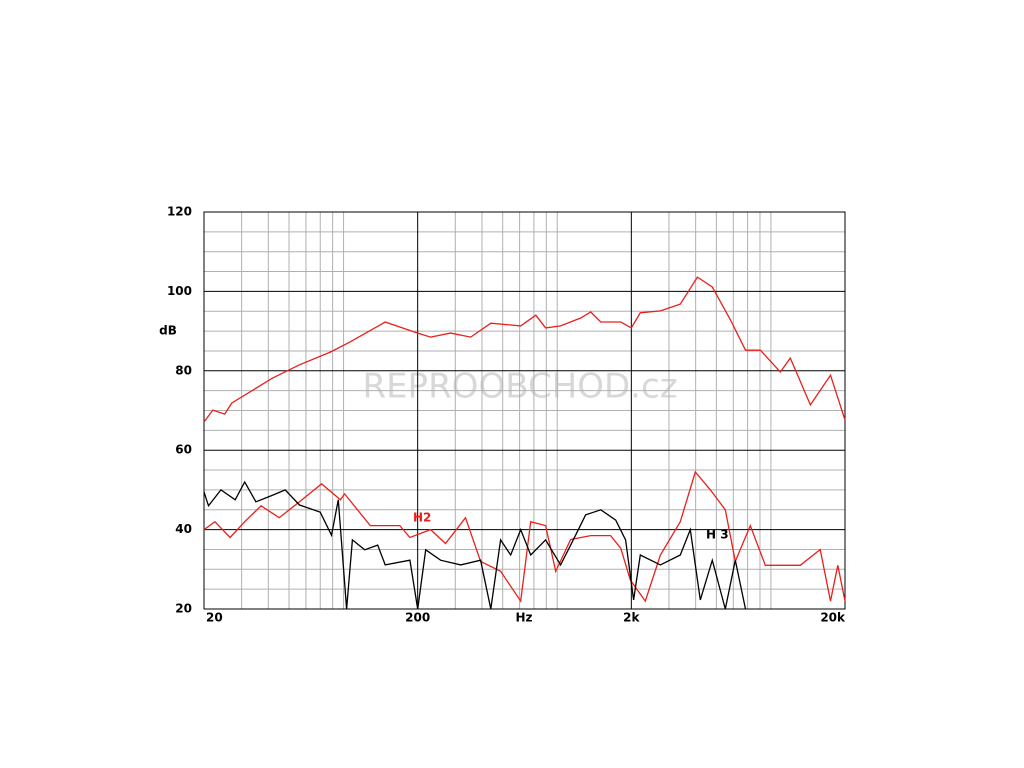 The height and width of the screenshot is (768, 1024). What do you see at coordinates (523, 618) in the screenshot?
I see `x-axis-label: Hz` at bounding box center [523, 618].